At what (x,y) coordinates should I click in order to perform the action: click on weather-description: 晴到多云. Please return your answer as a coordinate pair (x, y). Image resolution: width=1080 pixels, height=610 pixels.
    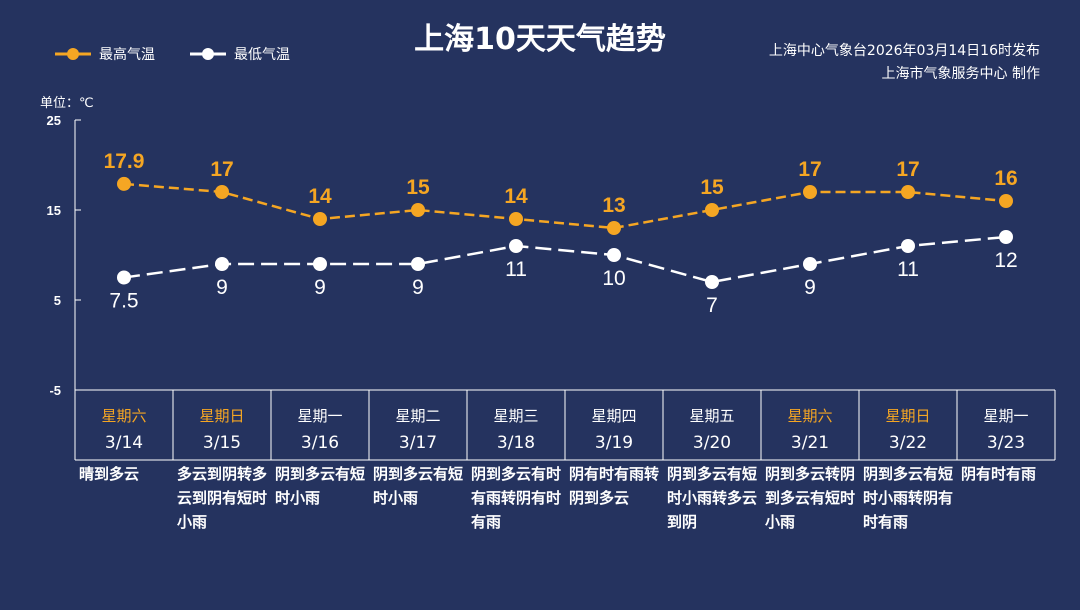
    Looking at the image, I should click on (109, 474).